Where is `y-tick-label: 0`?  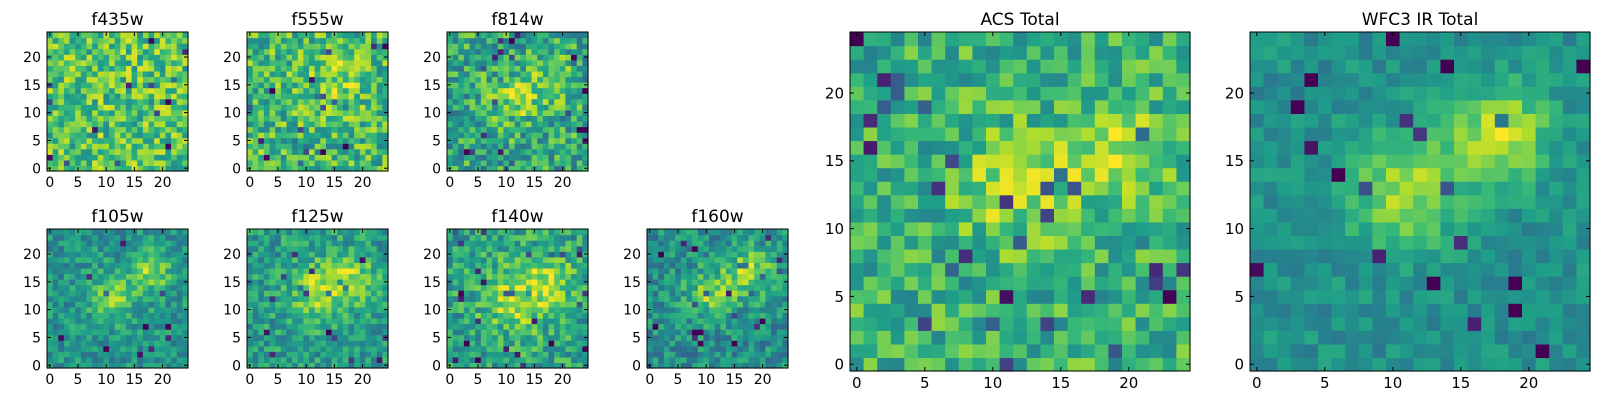
y-tick-label: 0 is located at coordinates (436, 366).